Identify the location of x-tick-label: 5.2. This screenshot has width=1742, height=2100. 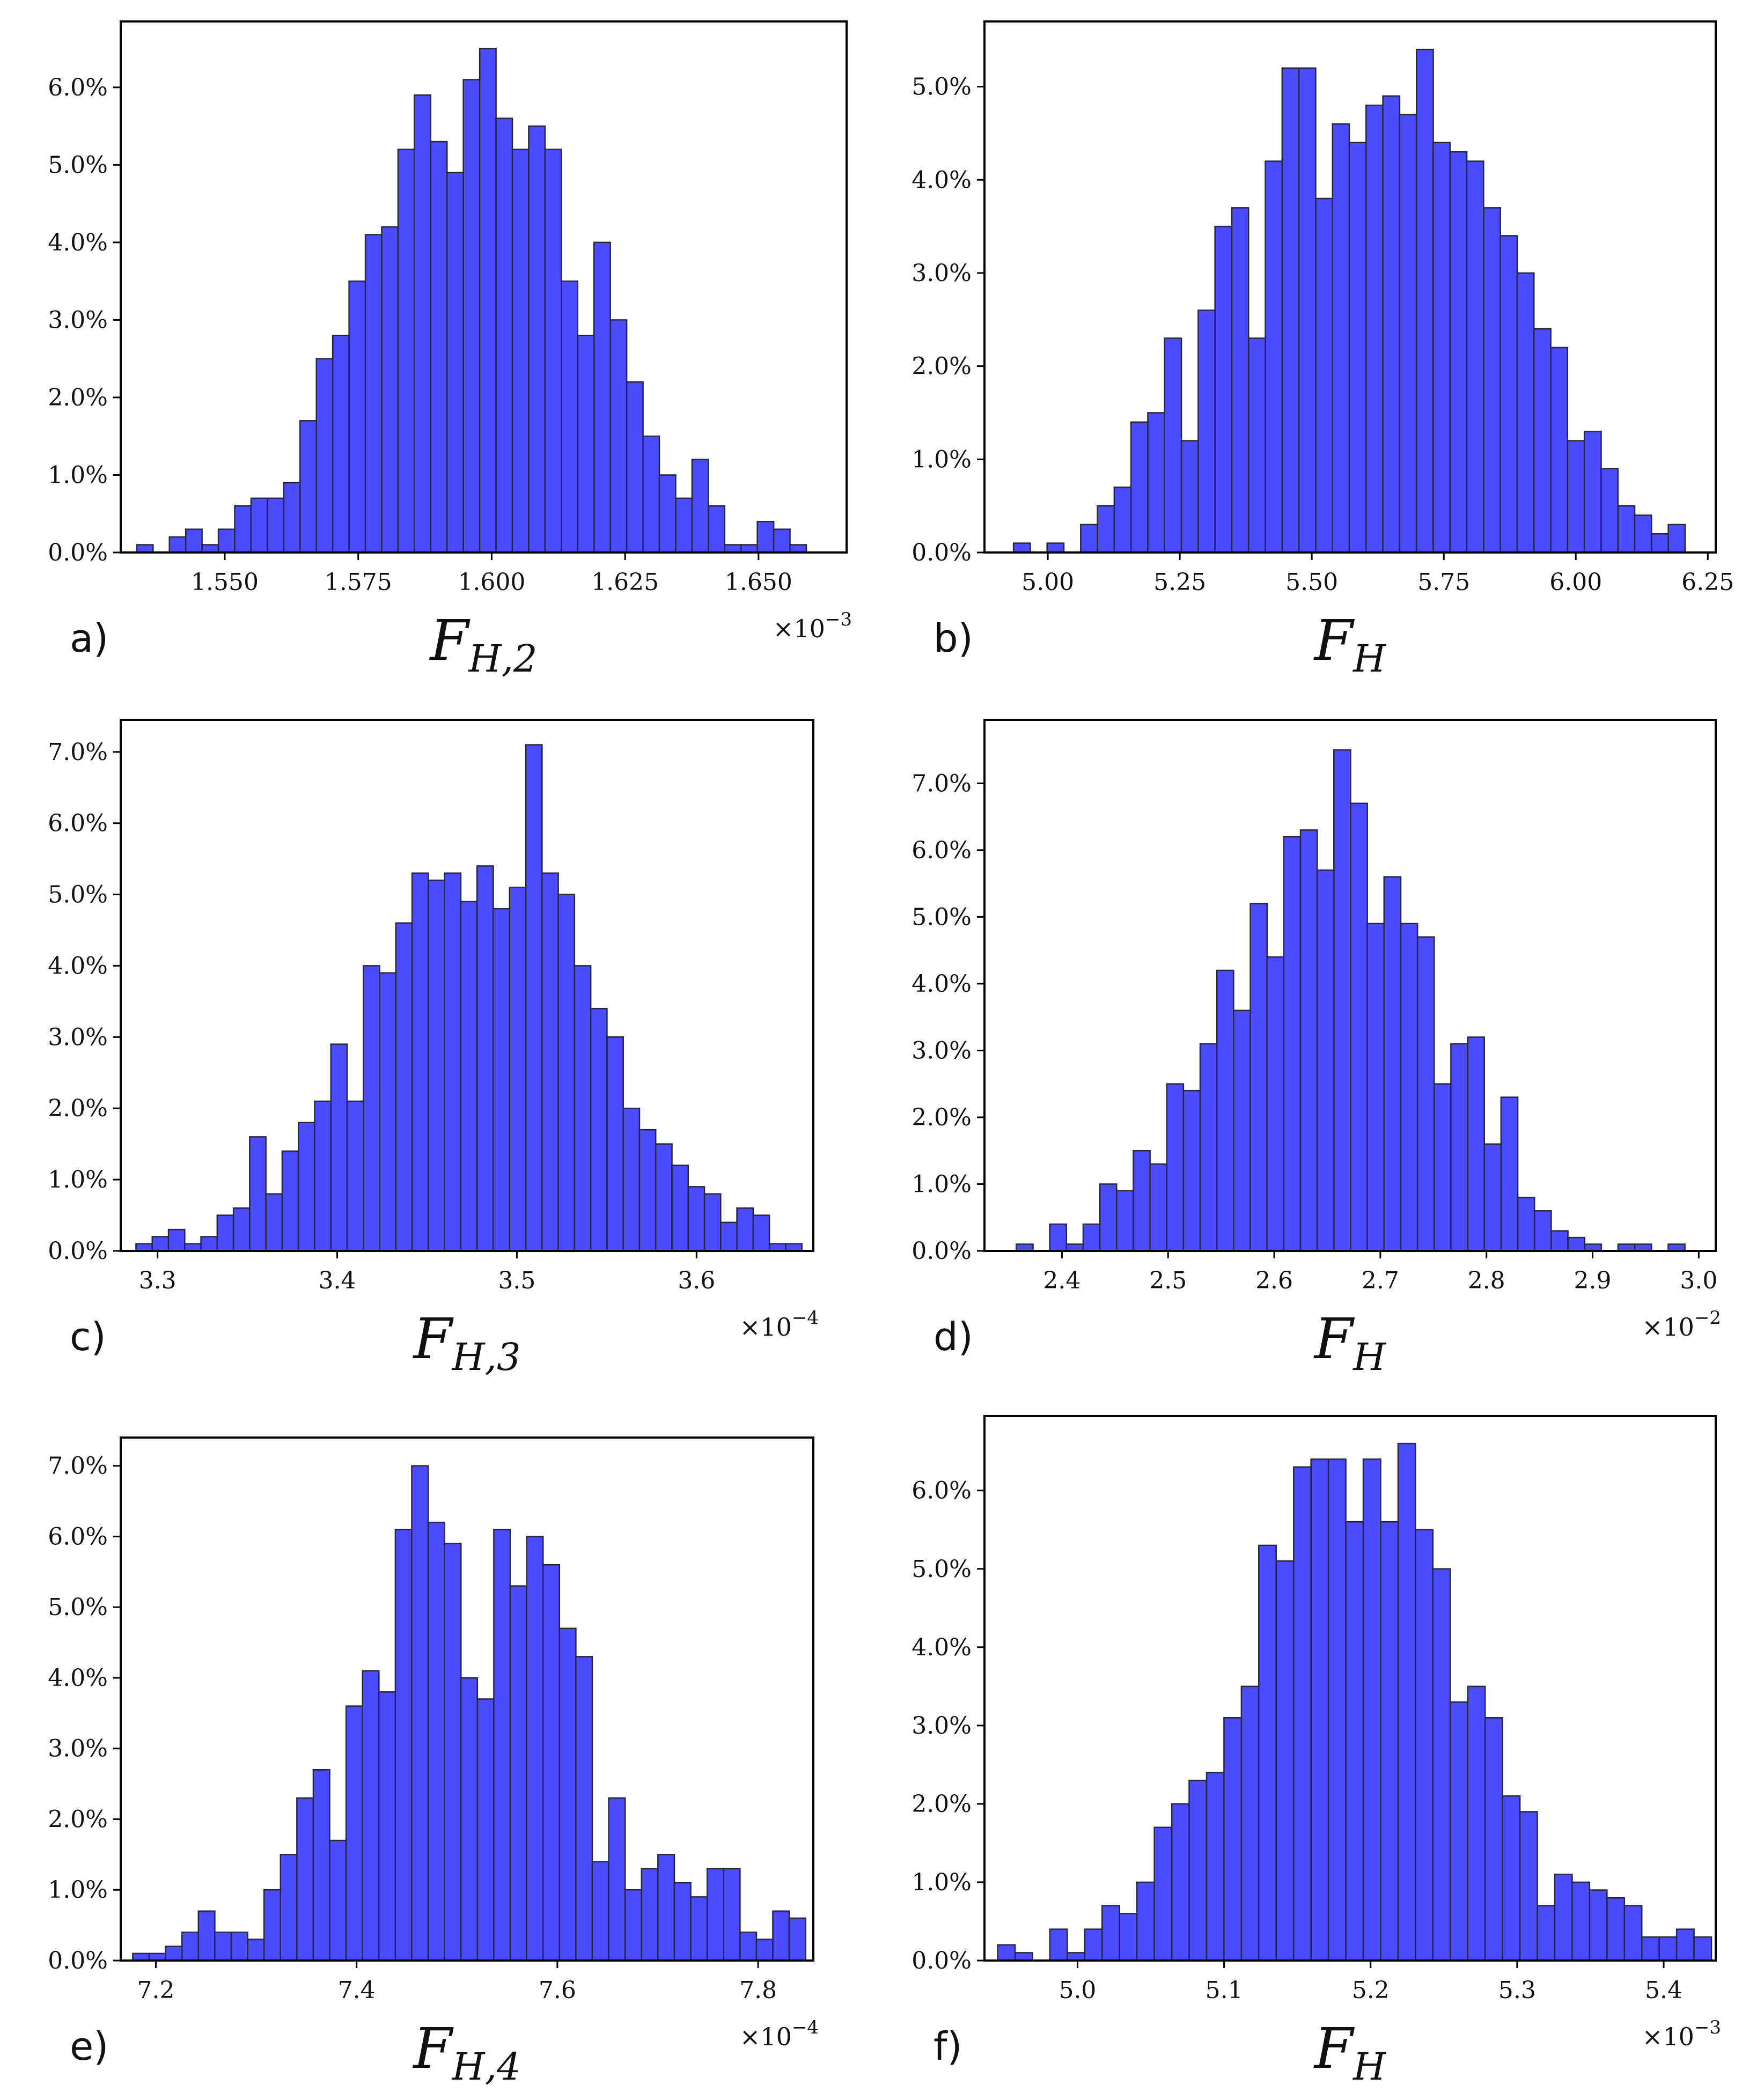
(1371, 1990).